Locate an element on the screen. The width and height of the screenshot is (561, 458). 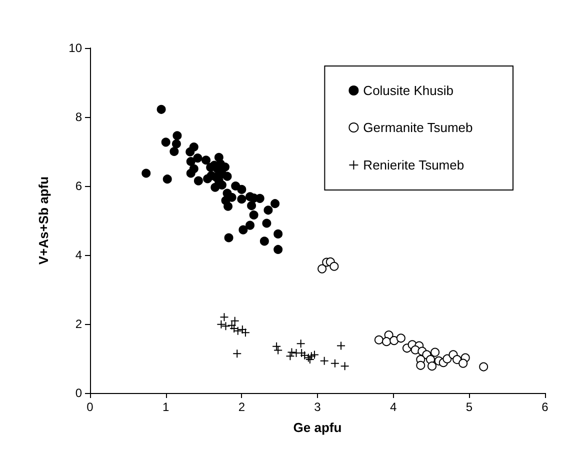
x-tick-label: 0 is located at coordinates (90, 407).